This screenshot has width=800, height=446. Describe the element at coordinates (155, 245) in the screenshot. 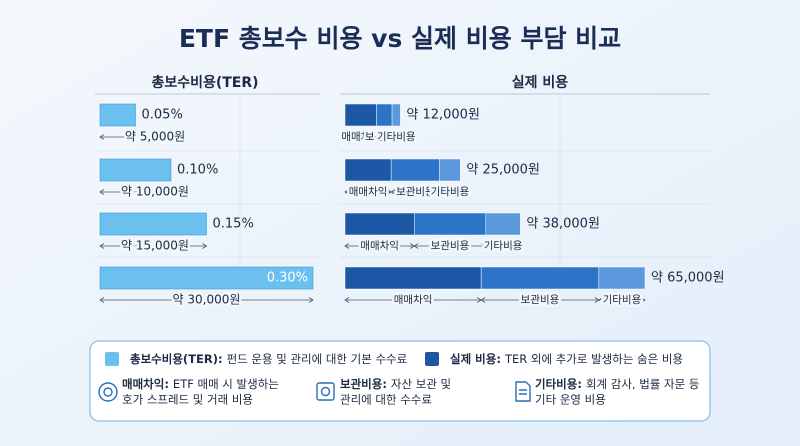

I see `cost-label: 약 15,000원` at that location.